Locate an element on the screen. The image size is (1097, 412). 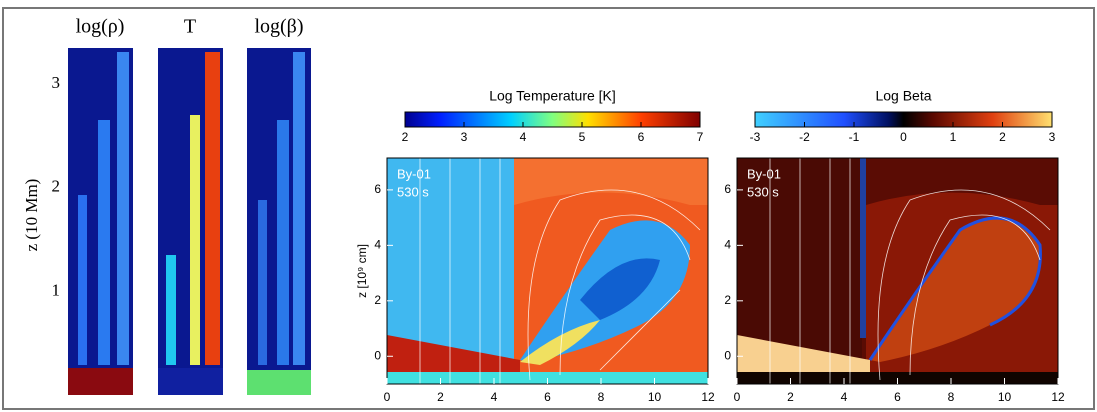
colorbar-tick-label: 4 is located at coordinates (523, 137).